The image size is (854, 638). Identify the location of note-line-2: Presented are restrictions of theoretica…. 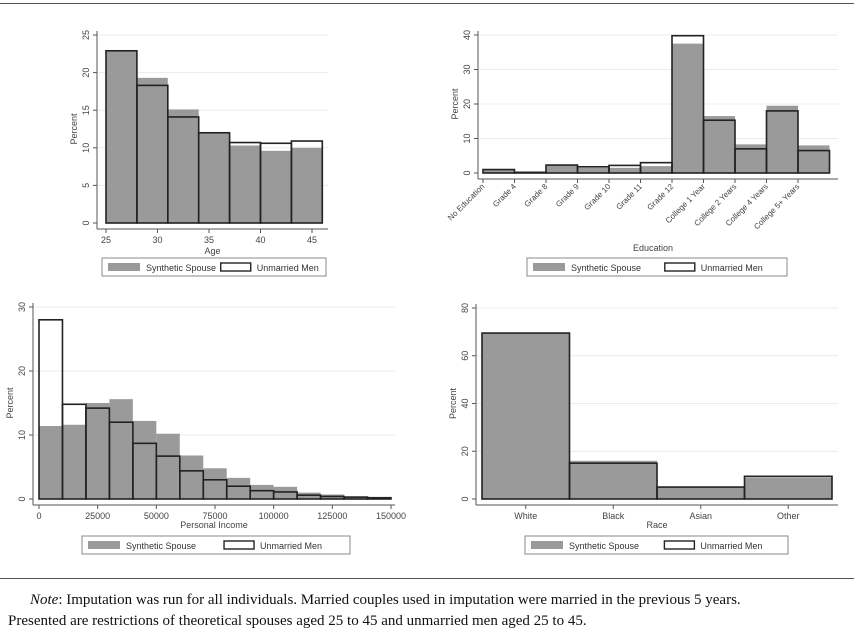
(297, 621).